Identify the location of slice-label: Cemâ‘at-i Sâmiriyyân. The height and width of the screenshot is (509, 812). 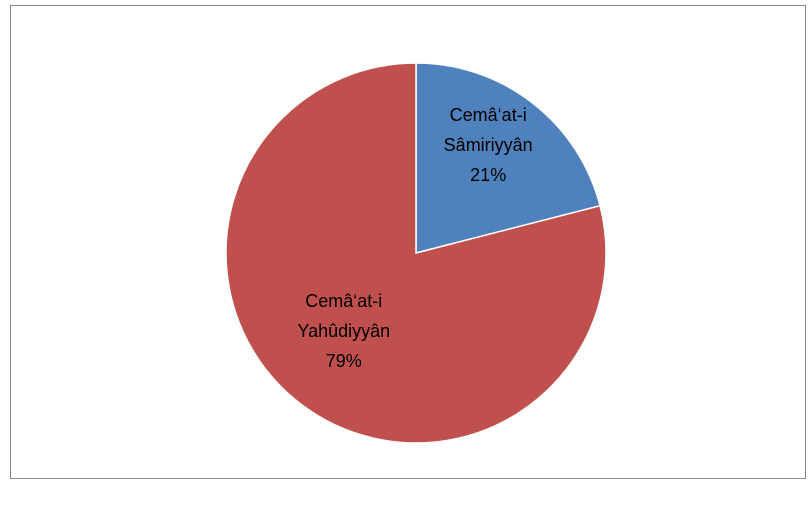
(488, 129).